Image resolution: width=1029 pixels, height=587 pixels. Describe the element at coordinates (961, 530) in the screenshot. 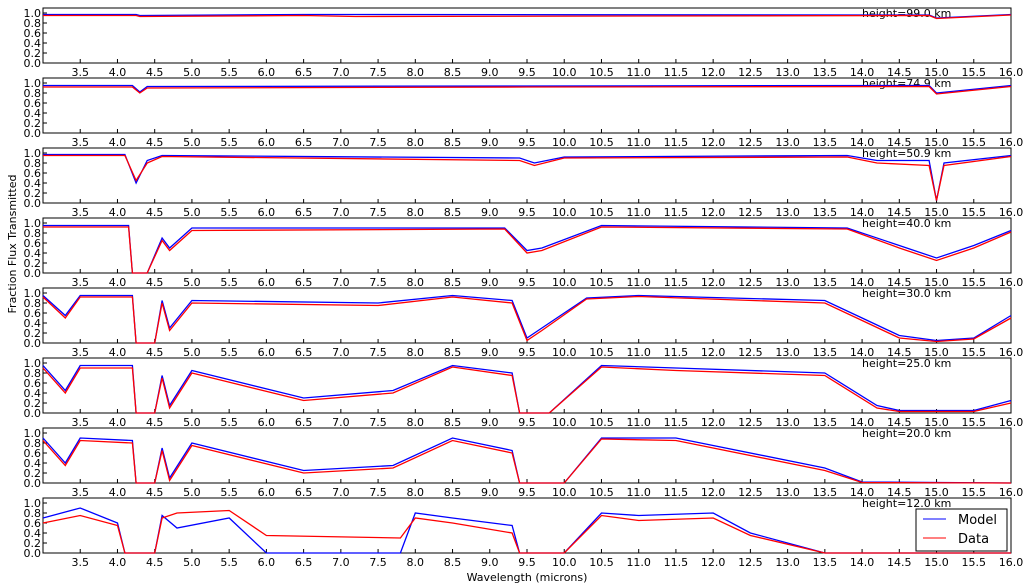

I see `legend: Model Data` at that location.